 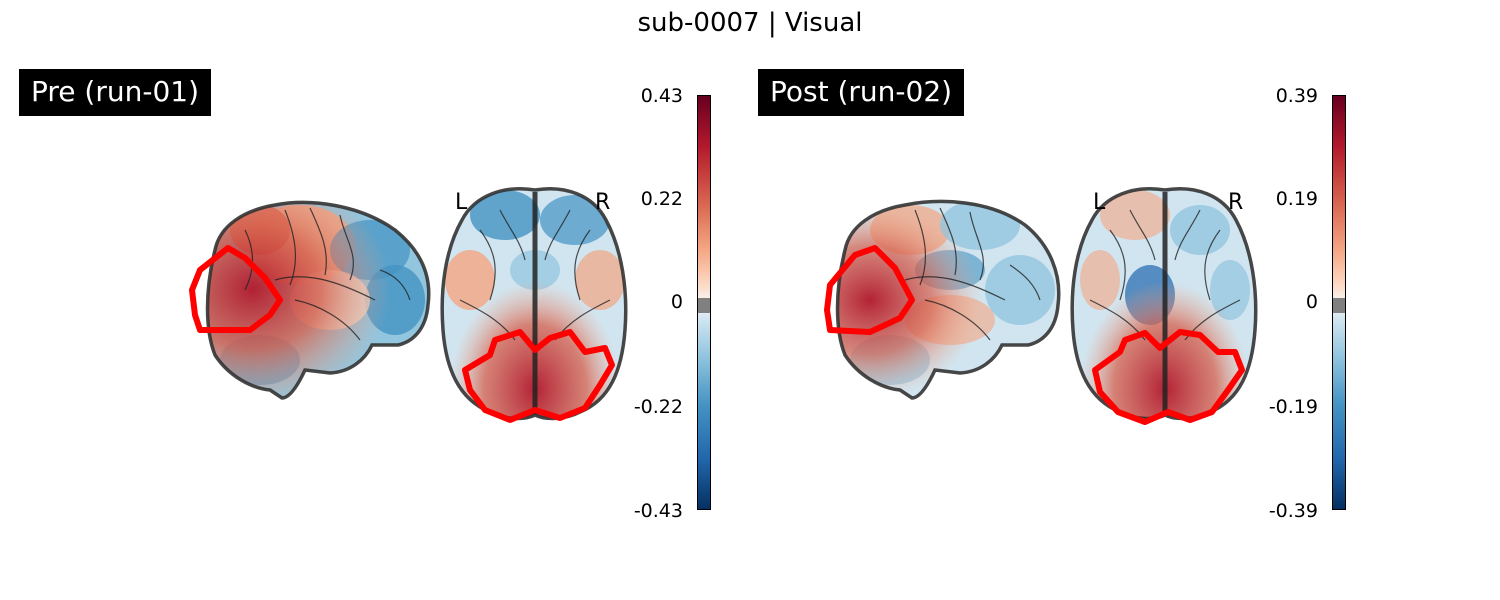 What do you see at coordinates (750, 23) in the screenshot?
I see `figure-title: sub-0007 | Visual` at bounding box center [750, 23].